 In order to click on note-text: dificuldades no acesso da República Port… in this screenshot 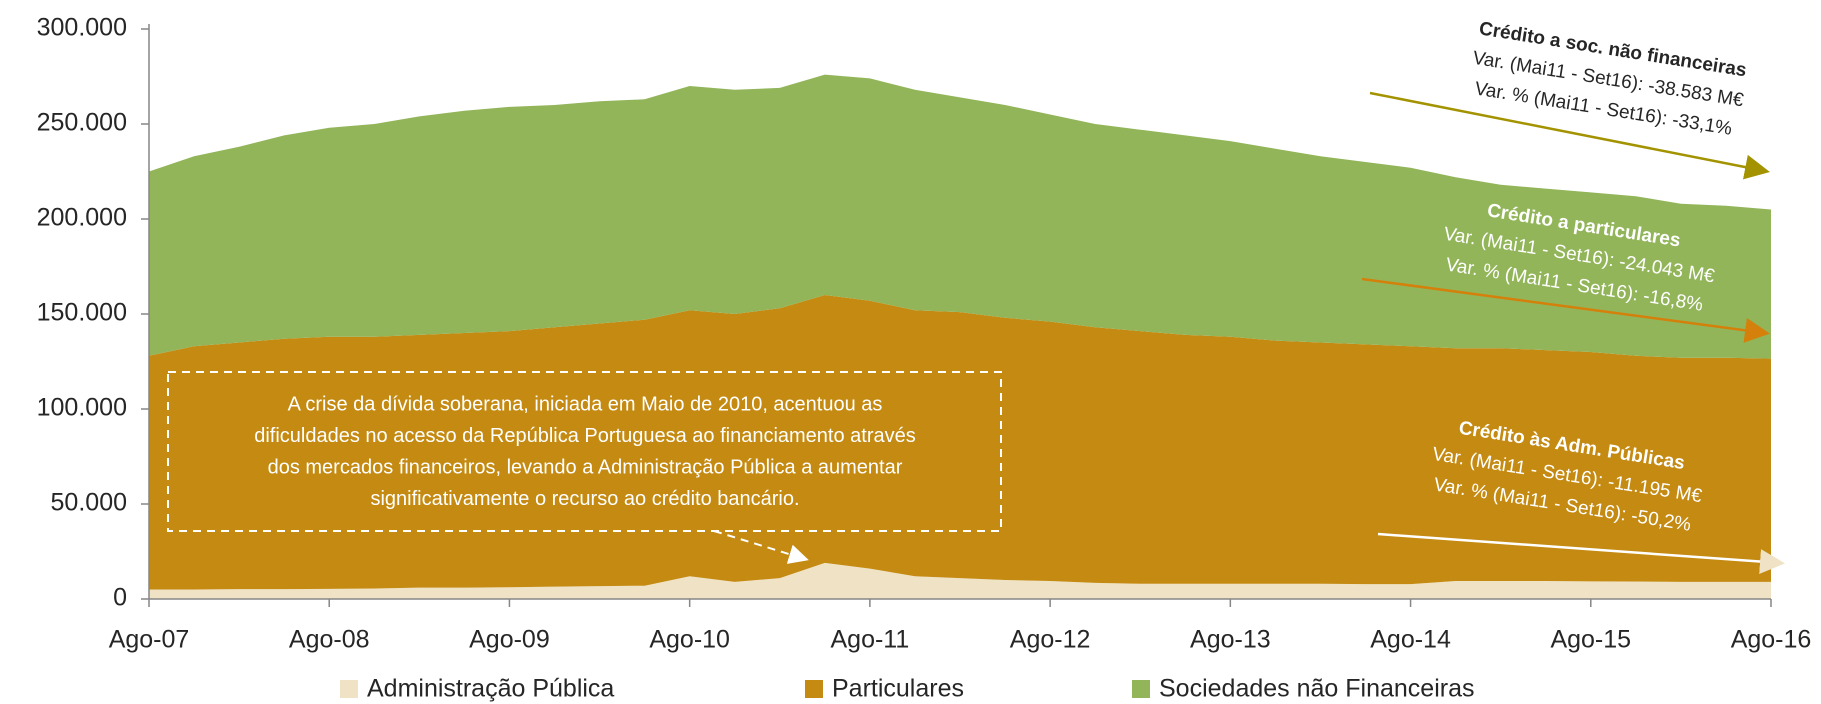, I will do `click(585, 436)`.